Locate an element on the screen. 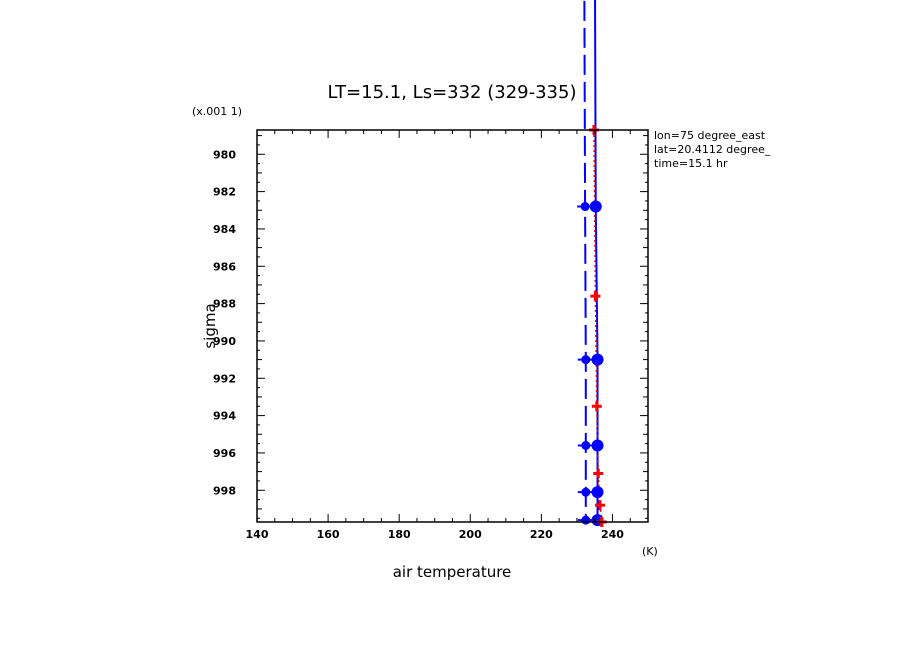 The image size is (904, 654). y-tick-label: 996 is located at coordinates (224, 453).